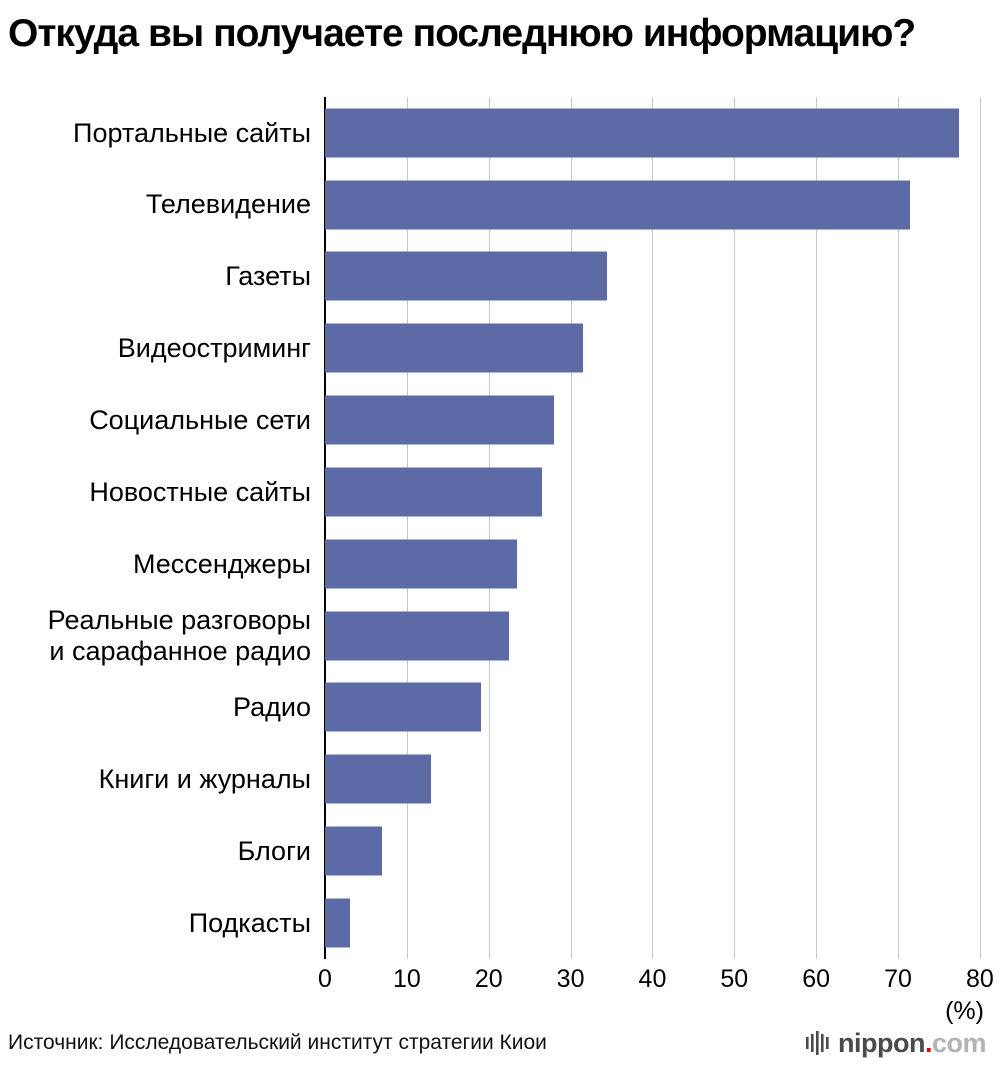 The height and width of the screenshot is (1082, 1000). Describe the element at coordinates (654, 1011) in the screenshot. I see `x-unit-wrap: (%)` at that location.